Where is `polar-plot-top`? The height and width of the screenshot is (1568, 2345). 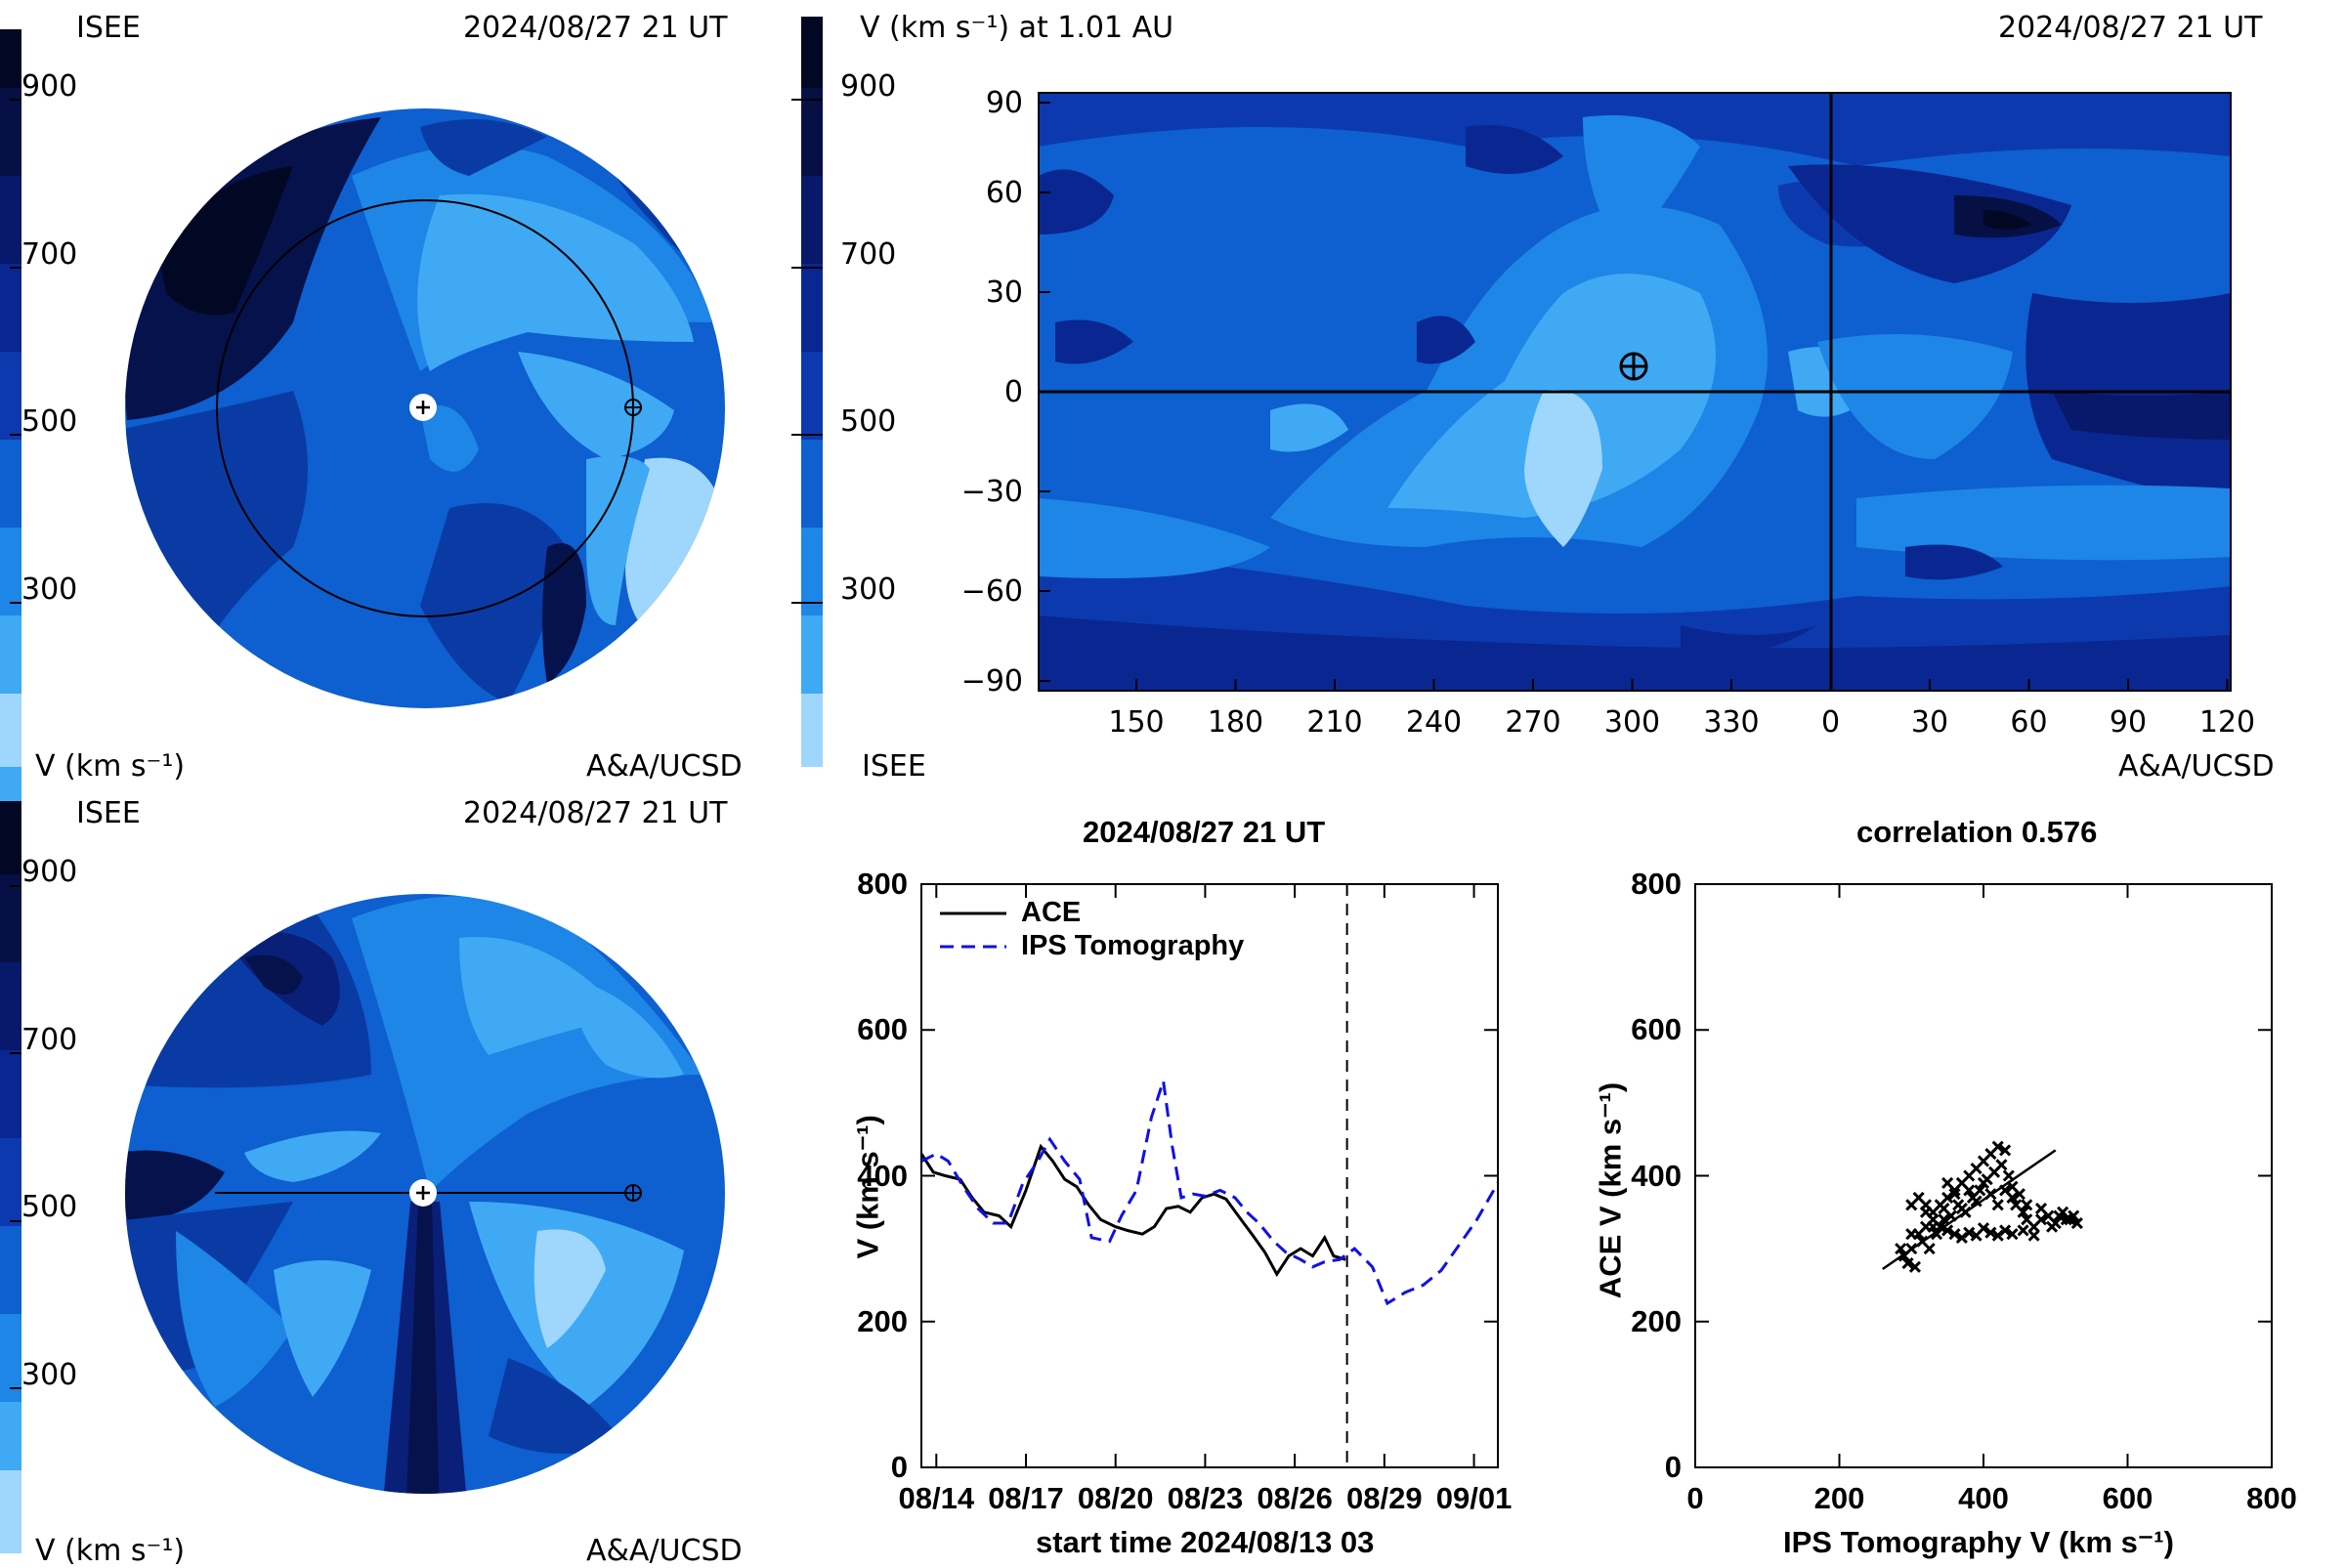 polar-plot-top is located at coordinates (425, 408).